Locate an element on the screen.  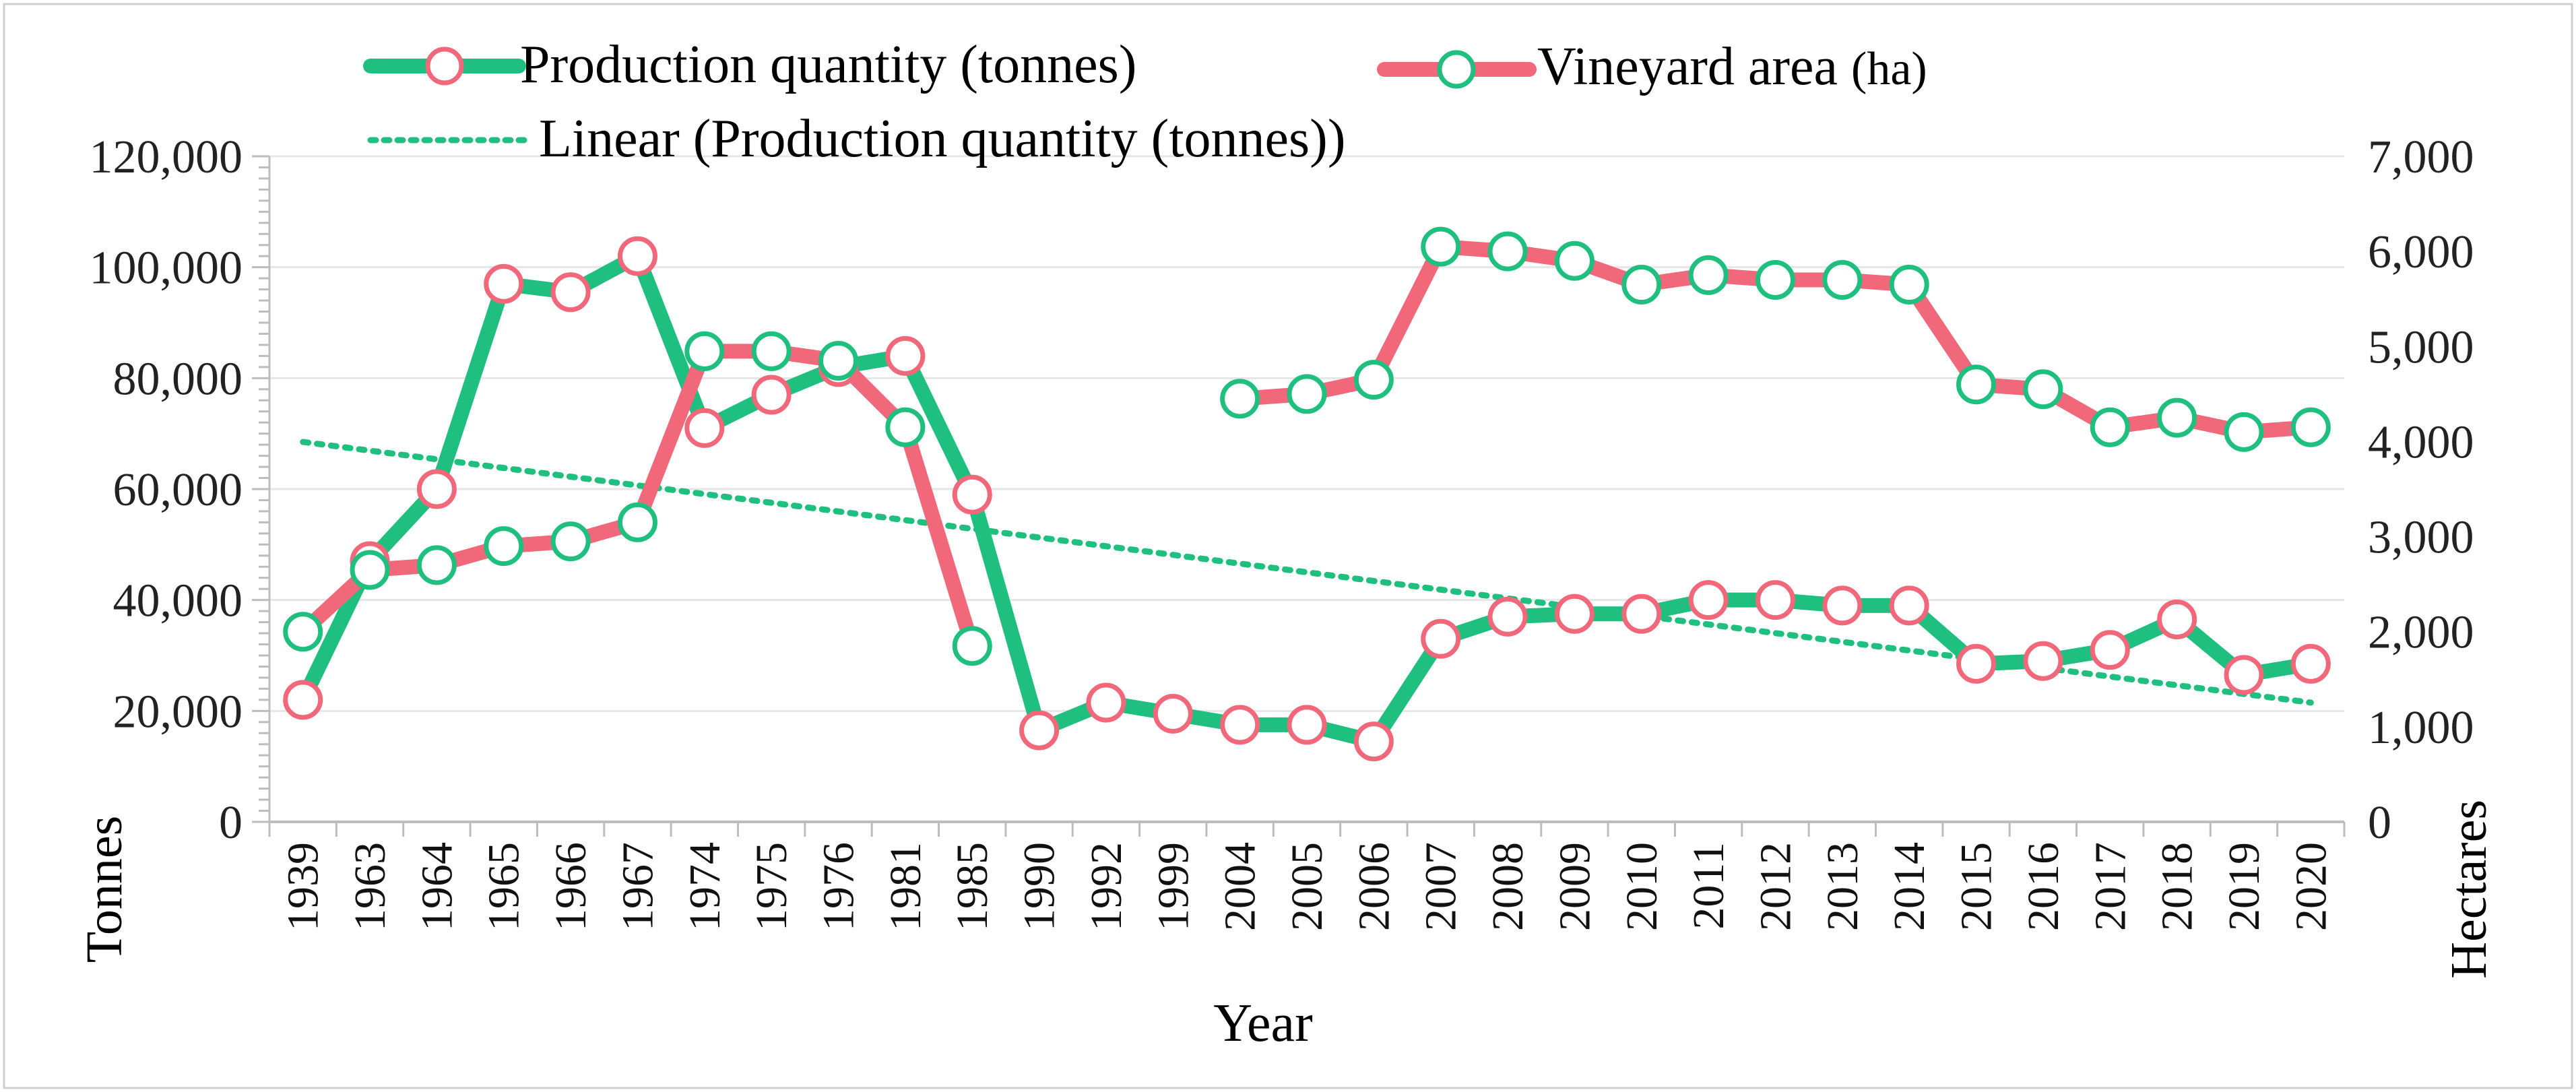
legend-production-label: Production quantity (tonnes) is located at coordinates (828, 64).